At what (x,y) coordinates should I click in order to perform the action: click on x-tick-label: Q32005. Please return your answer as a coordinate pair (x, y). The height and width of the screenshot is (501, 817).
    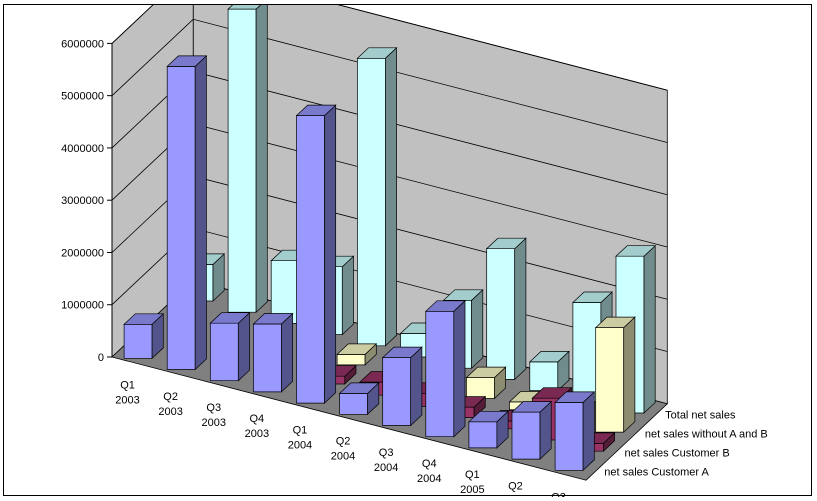
    Looking at the image, I should click on (558, 494).